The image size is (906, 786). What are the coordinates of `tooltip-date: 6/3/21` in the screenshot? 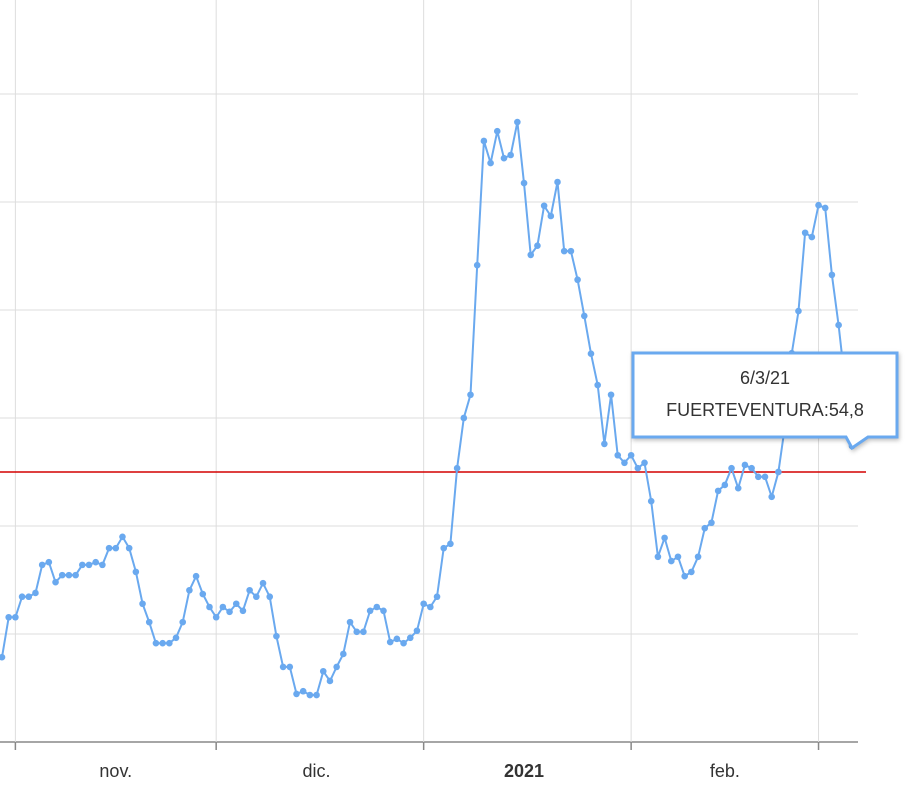 It's located at (765, 378).